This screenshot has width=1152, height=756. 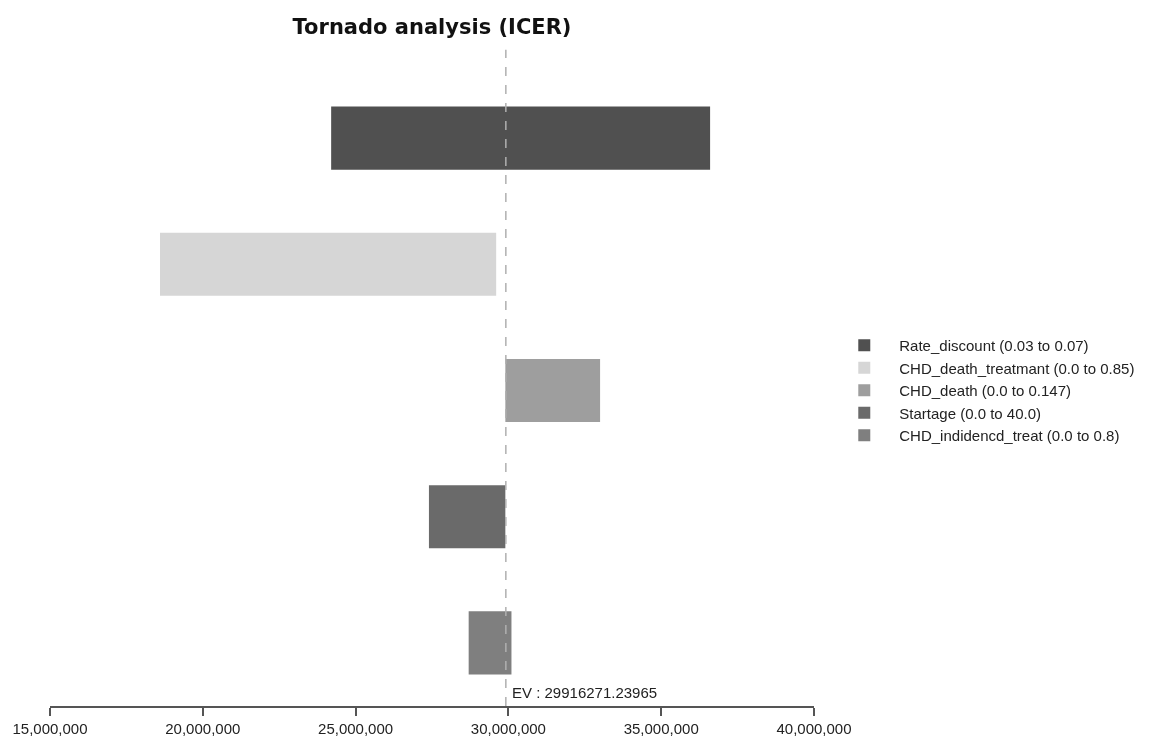 What do you see at coordinates (432, 26) in the screenshot?
I see `chart-title: Tornado analysis (ICER)` at bounding box center [432, 26].